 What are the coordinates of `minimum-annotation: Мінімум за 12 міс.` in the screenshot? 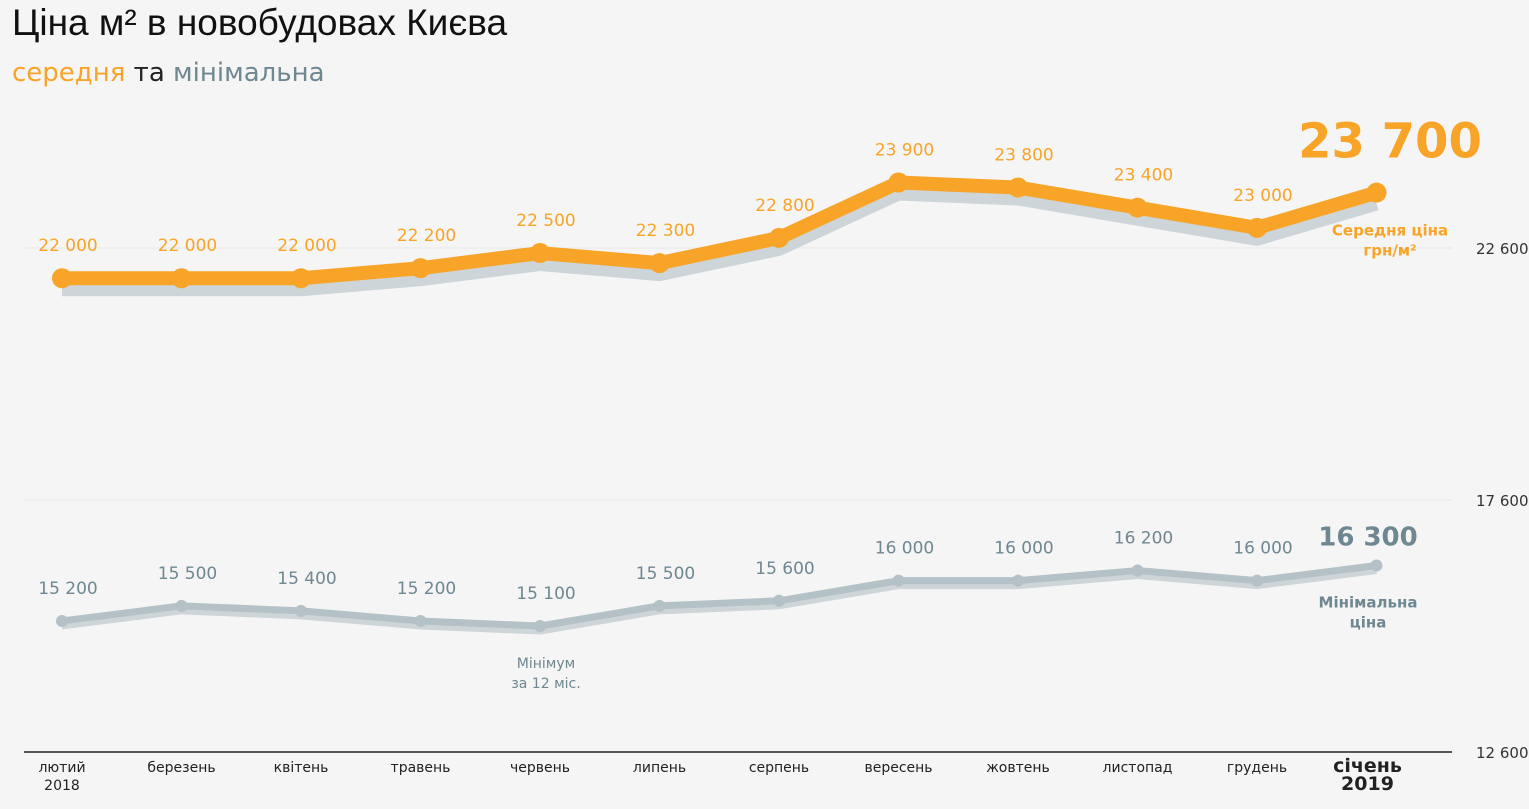 It's located at (545, 674).